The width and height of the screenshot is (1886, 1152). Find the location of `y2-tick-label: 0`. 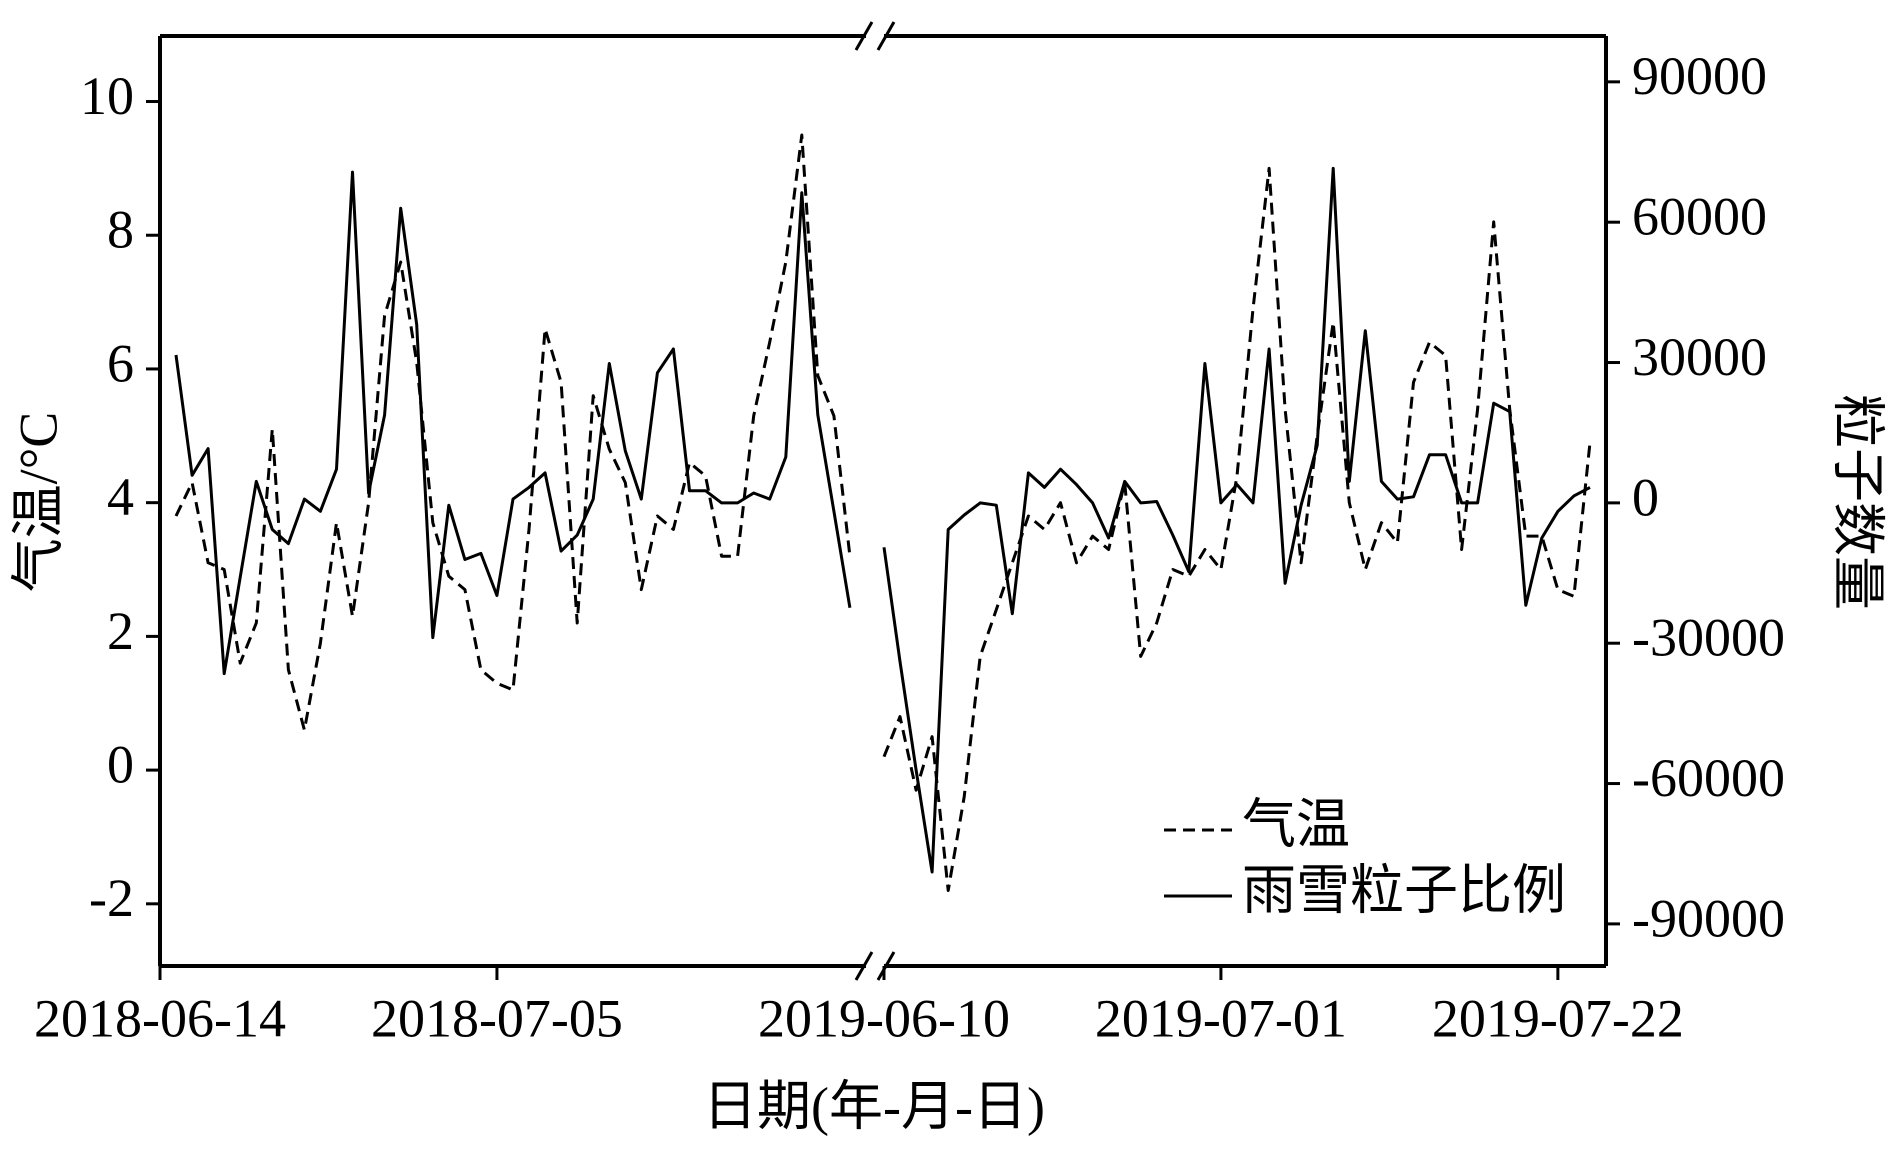

y2-tick-label: 0 is located at coordinates (1645, 497).